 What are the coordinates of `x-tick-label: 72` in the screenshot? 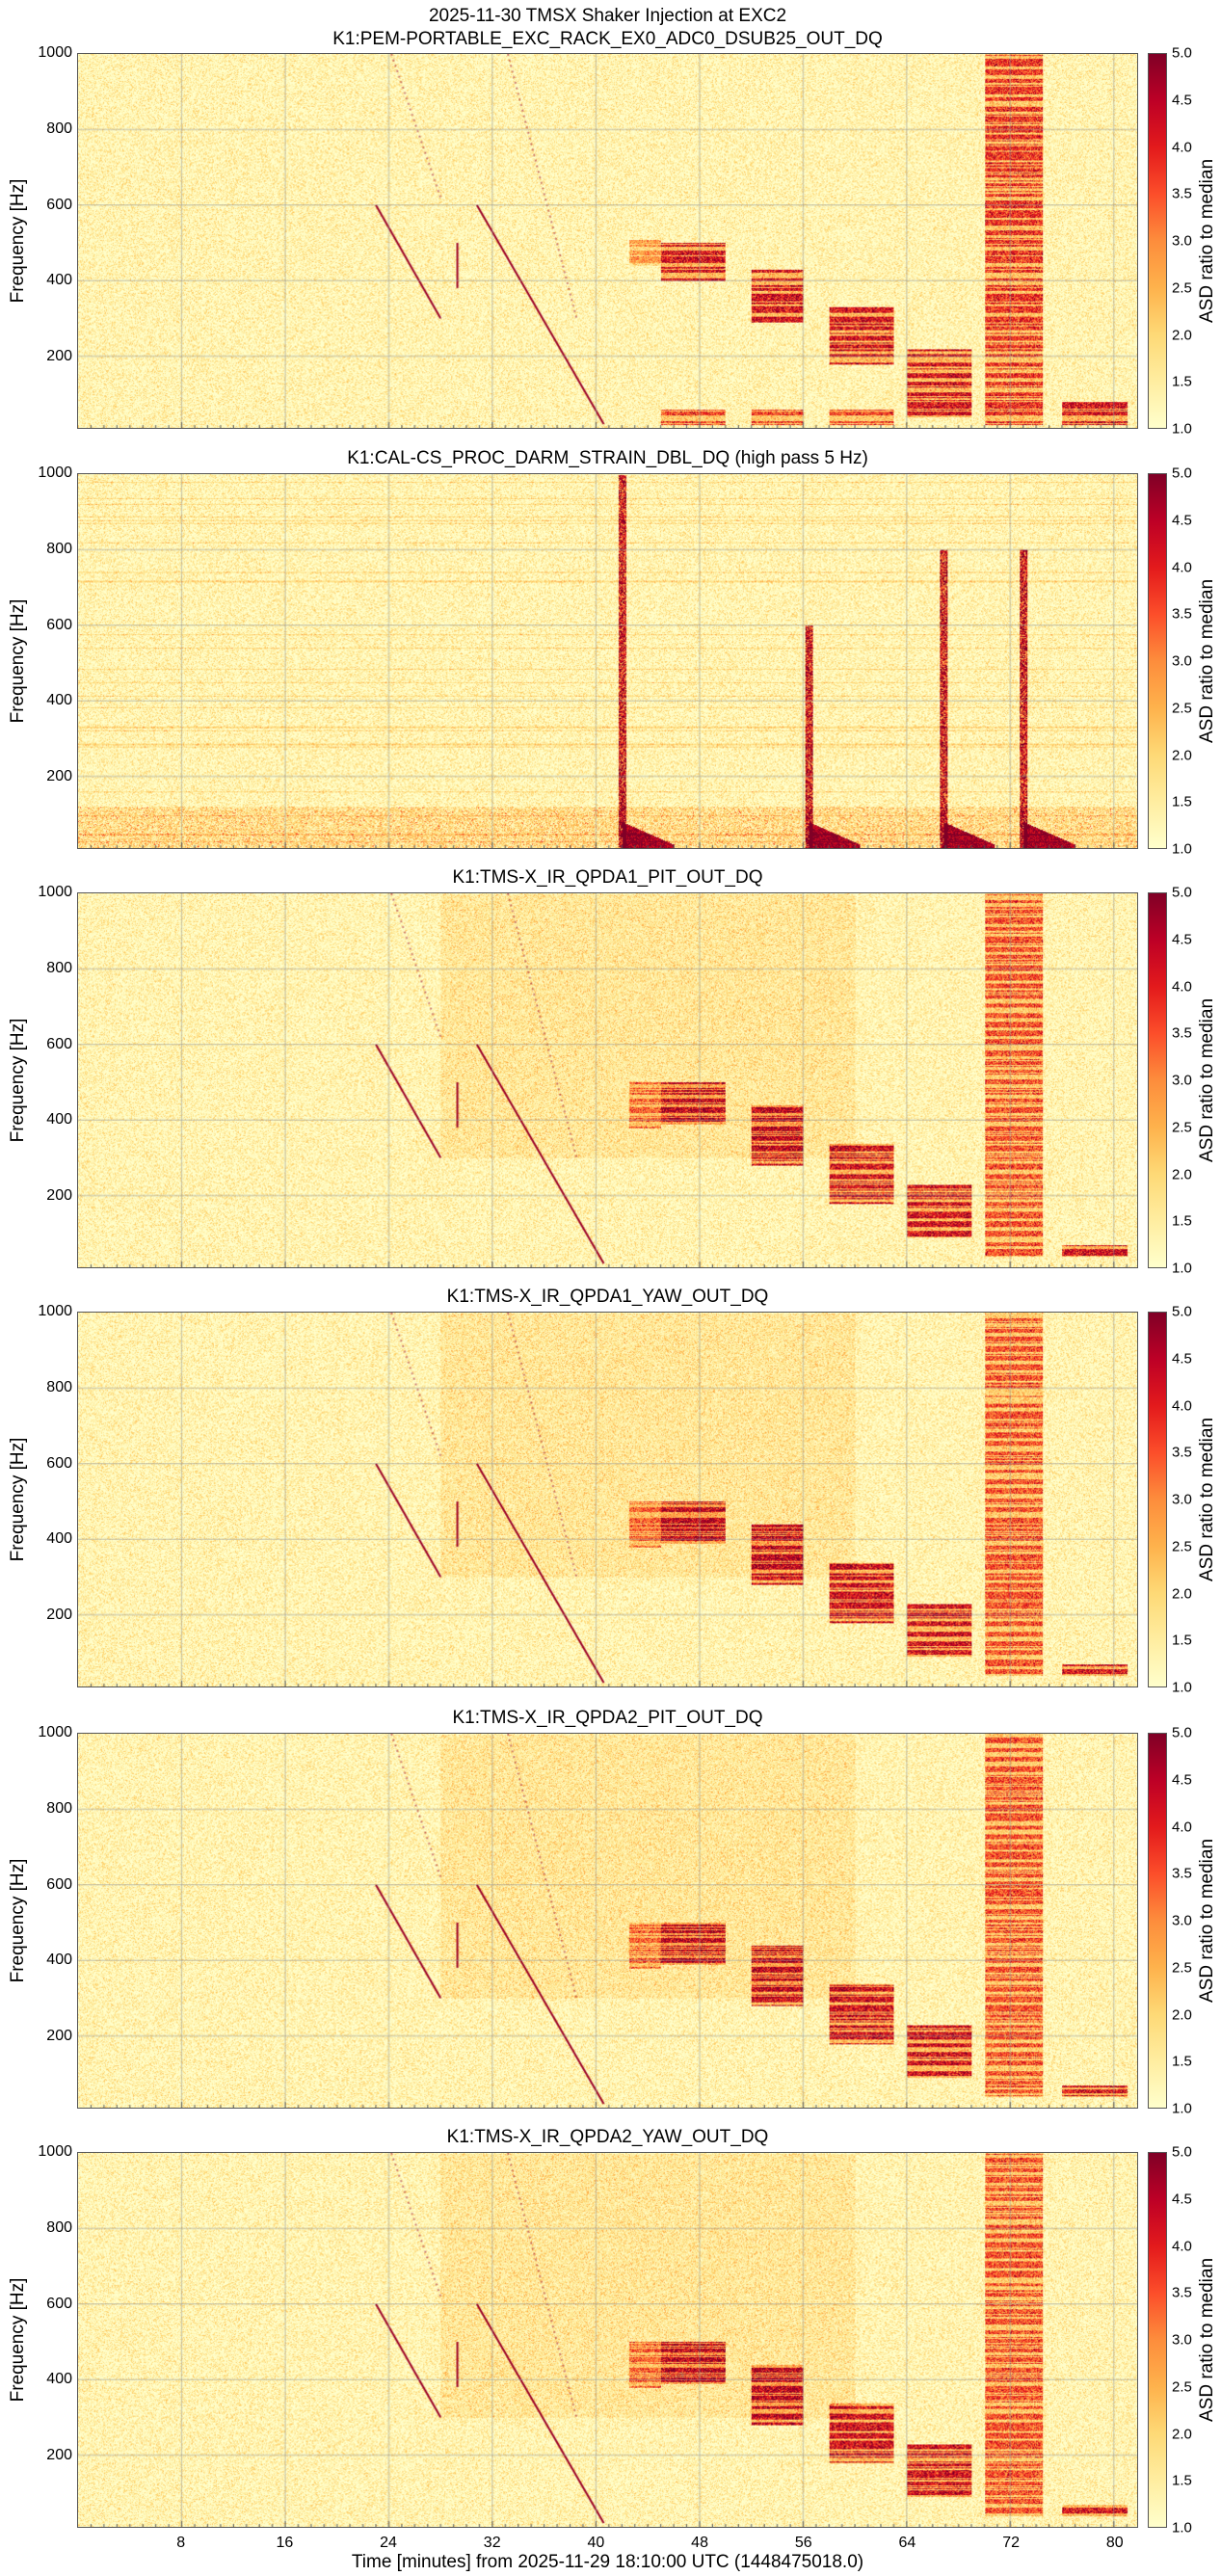 It's located at (1011, 2543).